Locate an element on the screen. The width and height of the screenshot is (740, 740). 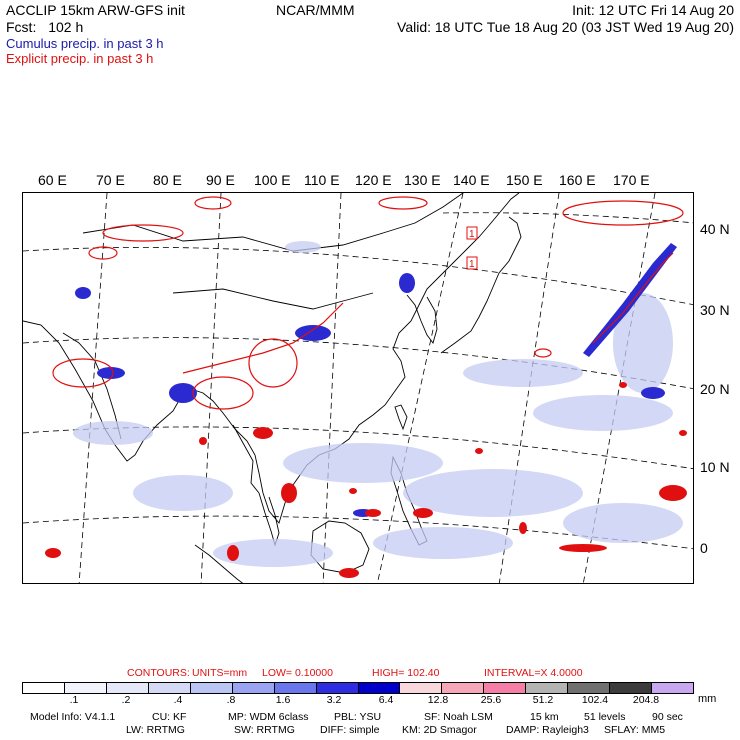
model-title: ACCLIP 15km ARW-GFS init is located at coordinates (95, 10).